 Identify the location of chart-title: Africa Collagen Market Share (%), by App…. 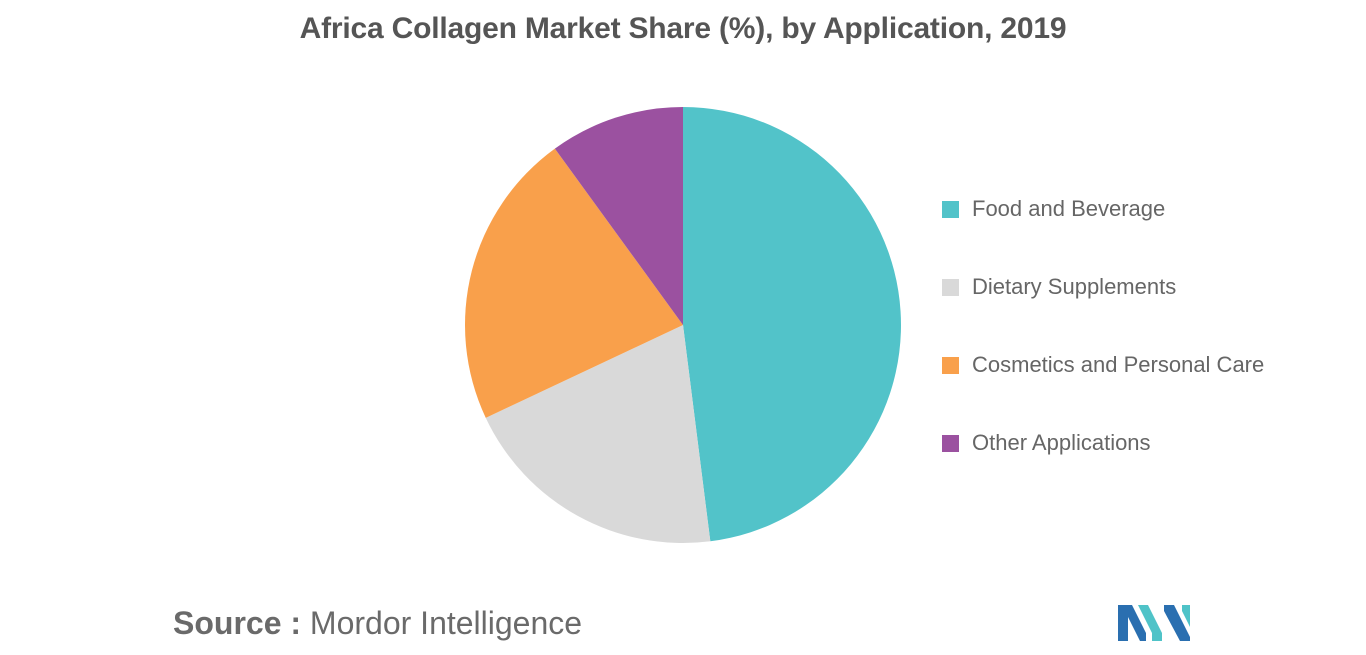
(683, 28).